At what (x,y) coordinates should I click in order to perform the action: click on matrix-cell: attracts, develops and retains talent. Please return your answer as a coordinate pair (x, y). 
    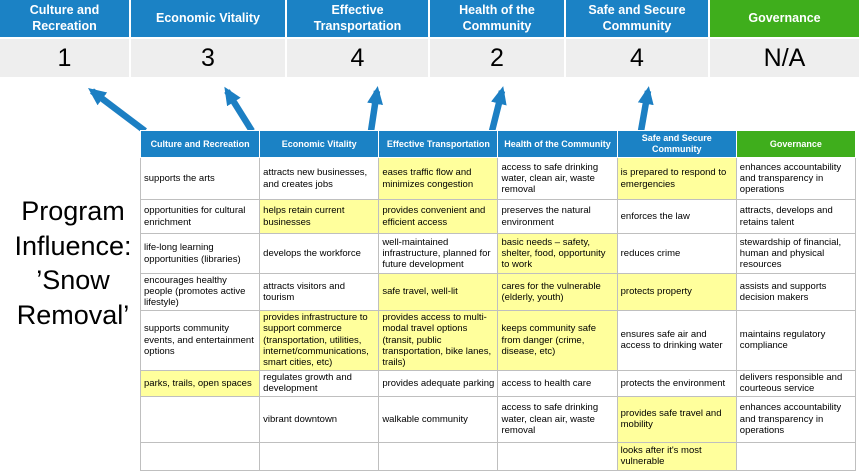
    Looking at the image, I should click on (796, 216).